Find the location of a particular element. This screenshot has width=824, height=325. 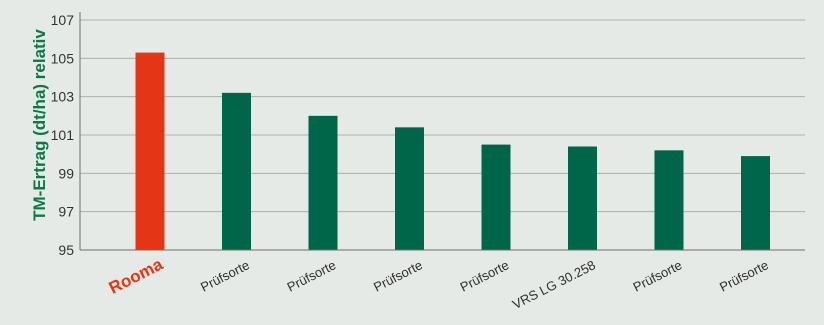

y-tick-label: 101 is located at coordinates (63, 135).